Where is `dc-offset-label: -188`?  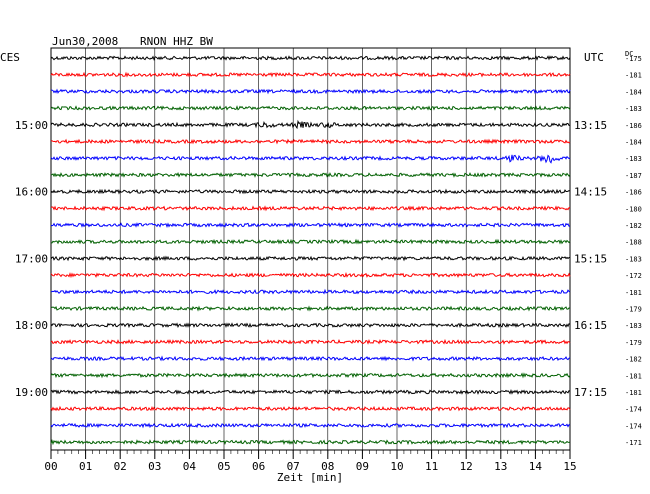
dc-offset-label: -188 is located at coordinates (633, 243).